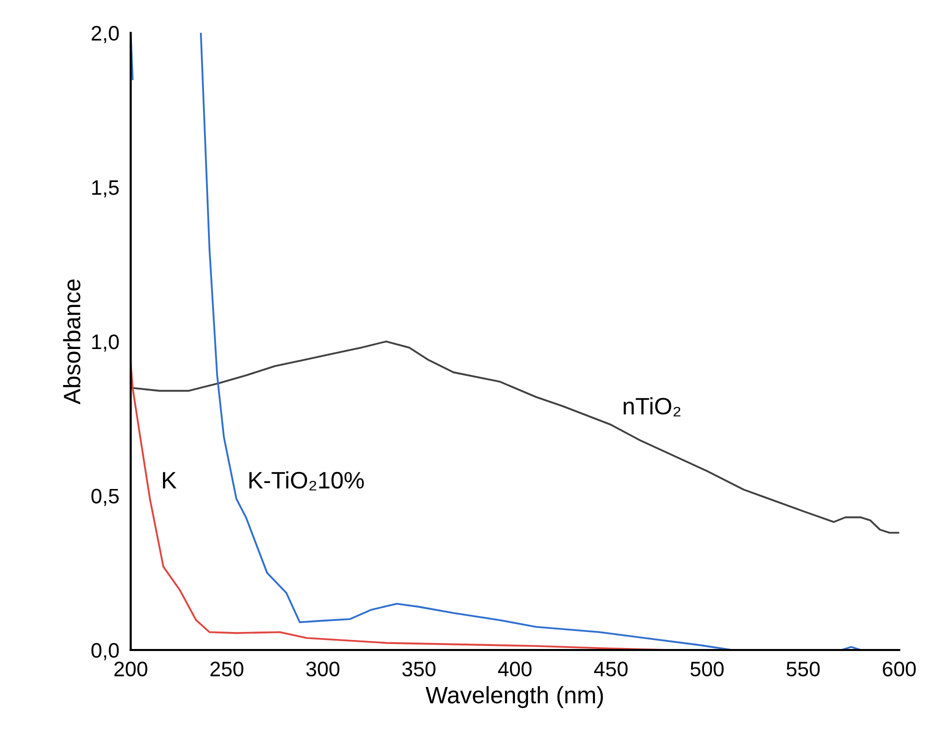  I want to click on annotation: nTiO₂, so click(652, 406).